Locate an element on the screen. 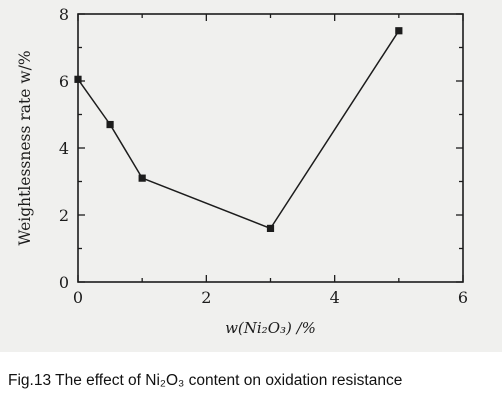 The image size is (502, 404). x-axis-label: w(Ni₂O₃) /% is located at coordinates (270, 328).